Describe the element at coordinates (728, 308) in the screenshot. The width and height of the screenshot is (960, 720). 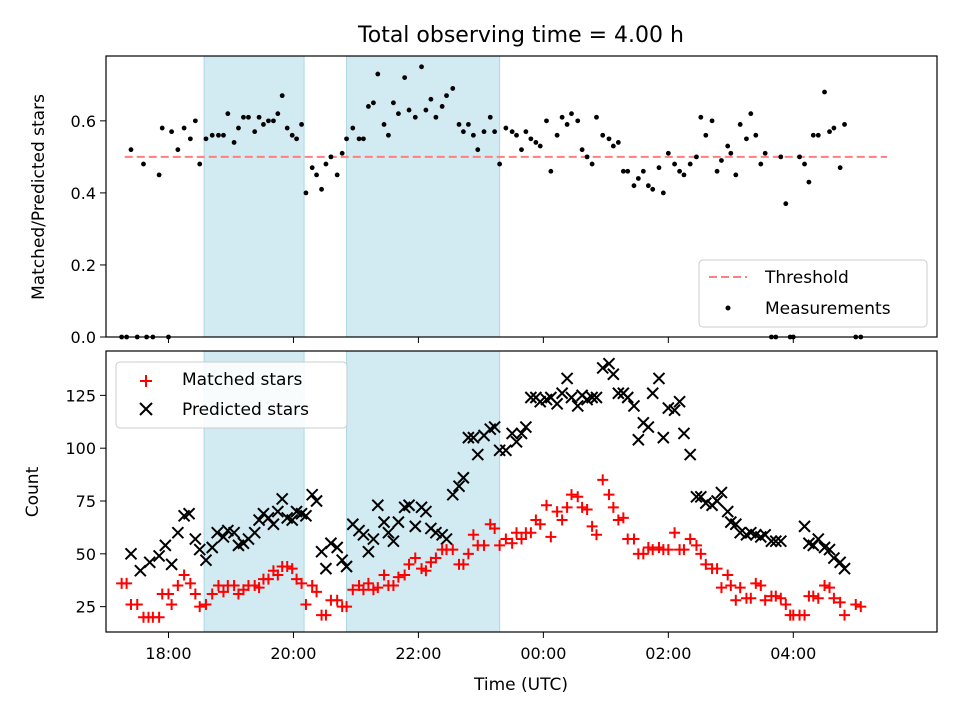
I see `measurements-legend-swatch` at that location.